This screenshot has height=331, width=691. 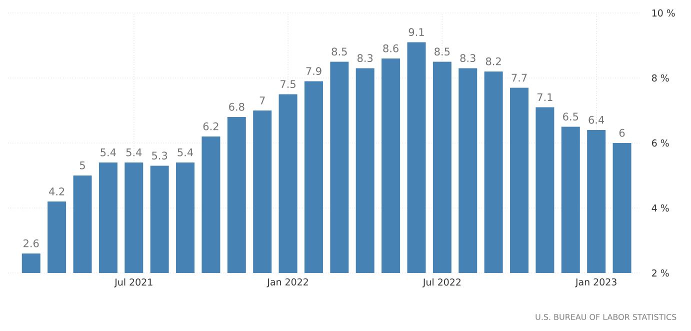 What do you see at coordinates (133, 283) in the screenshot?
I see `x-tick-label: Jul 2021` at bounding box center [133, 283].